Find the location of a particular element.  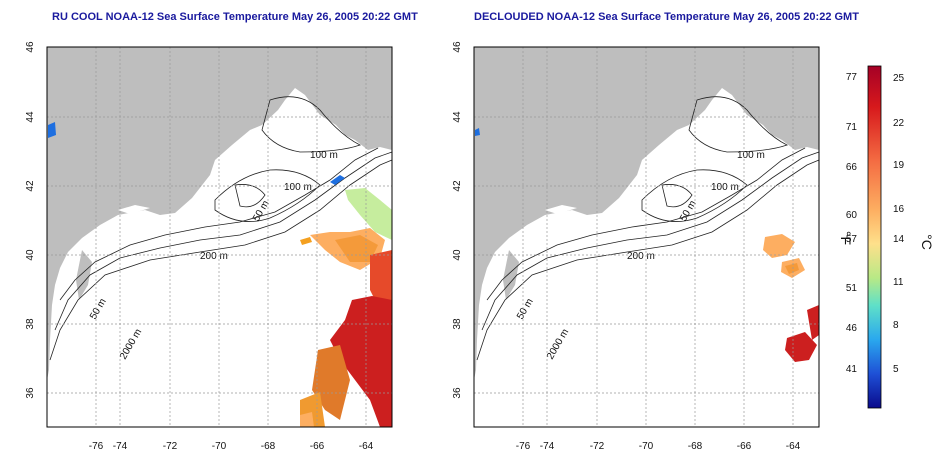

right-peninsula is located at coordinates (511, 275).